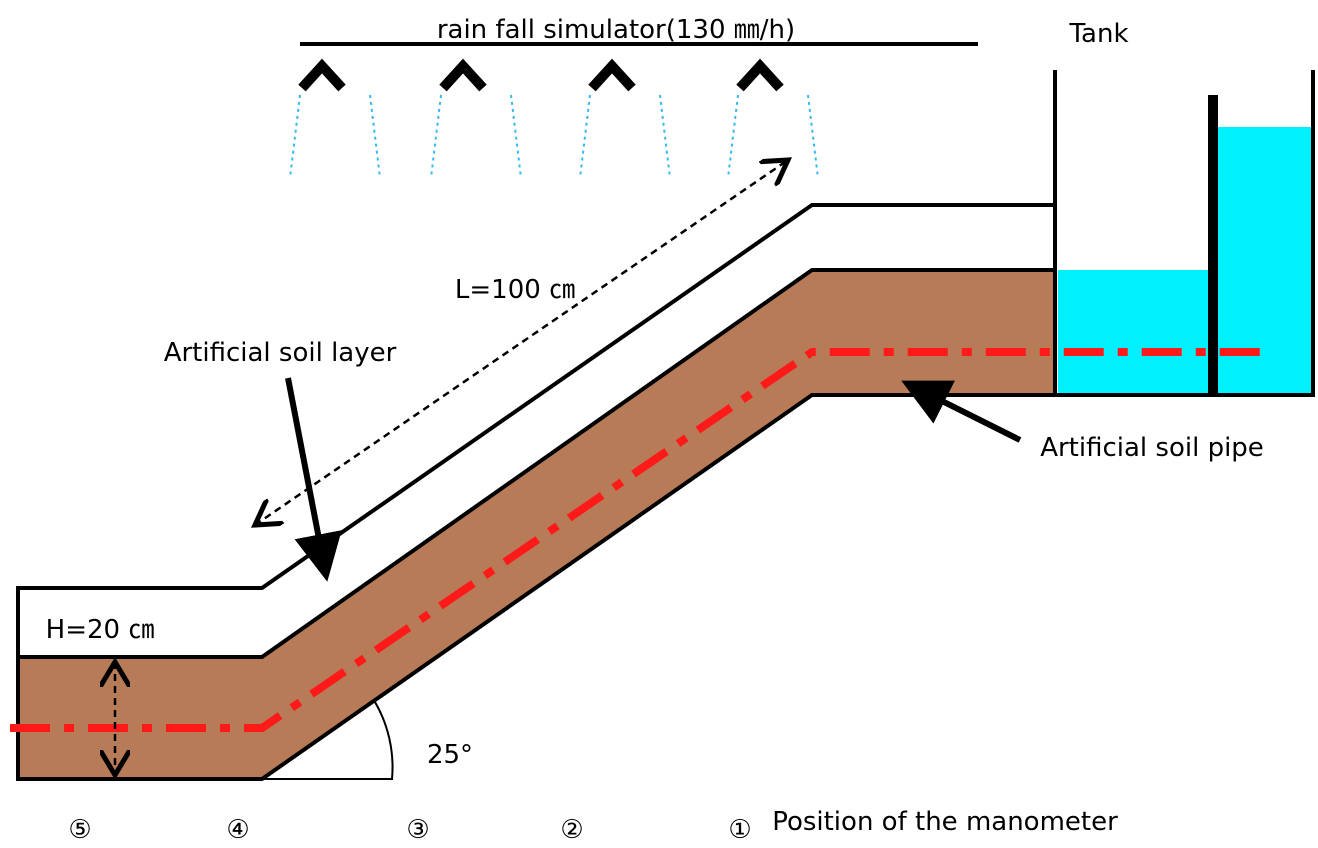 This screenshot has height=848, width=1318. What do you see at coordinates (554, 136) in the screenshot?
I see `rain` at bounding box center [554, 136].